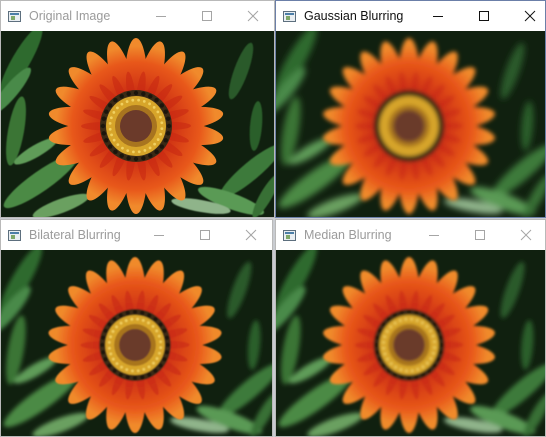 This screenshot has width=546, height=437. What do you see at coordinates (410, 235) in the screenshot?
I see `median-blurring-titlebar: Median Blurring` at bounding box center [410, 235].